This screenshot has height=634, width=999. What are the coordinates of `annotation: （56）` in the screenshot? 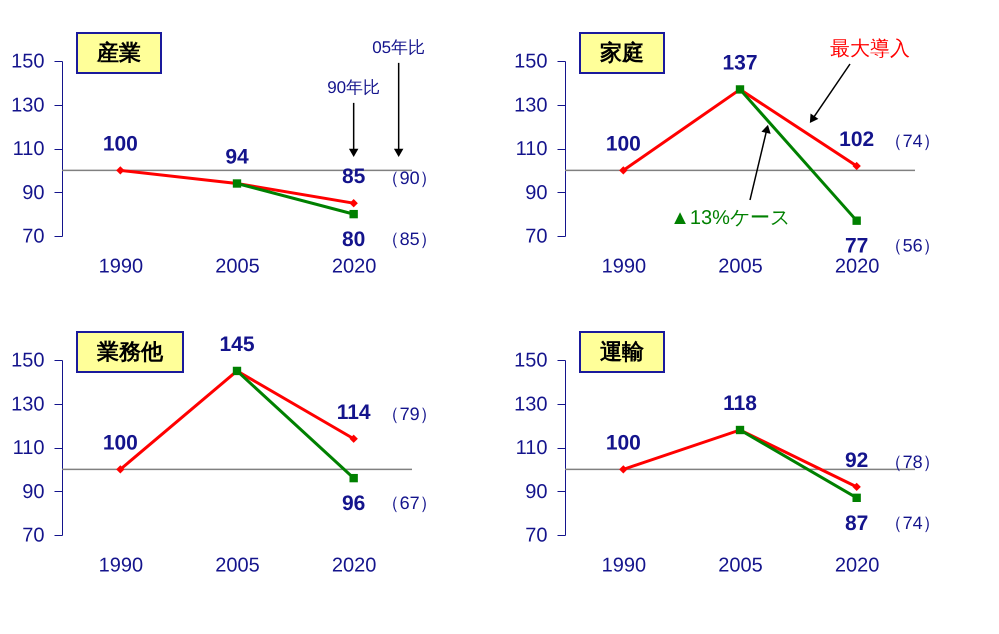 It's located at (912, 246).